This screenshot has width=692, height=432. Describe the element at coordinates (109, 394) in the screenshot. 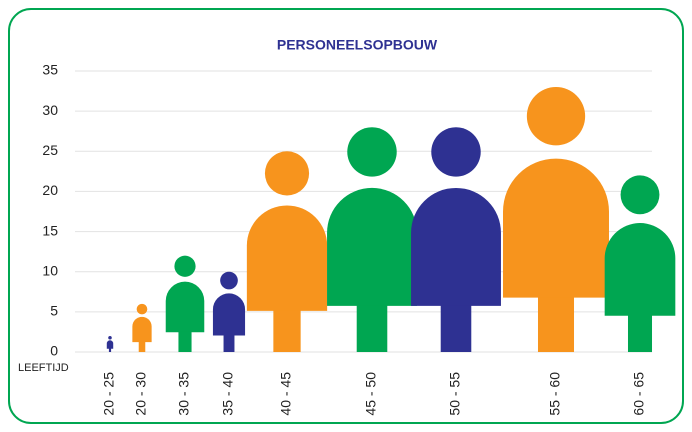

I see `x-tick-label: 20 - 25` at that location.